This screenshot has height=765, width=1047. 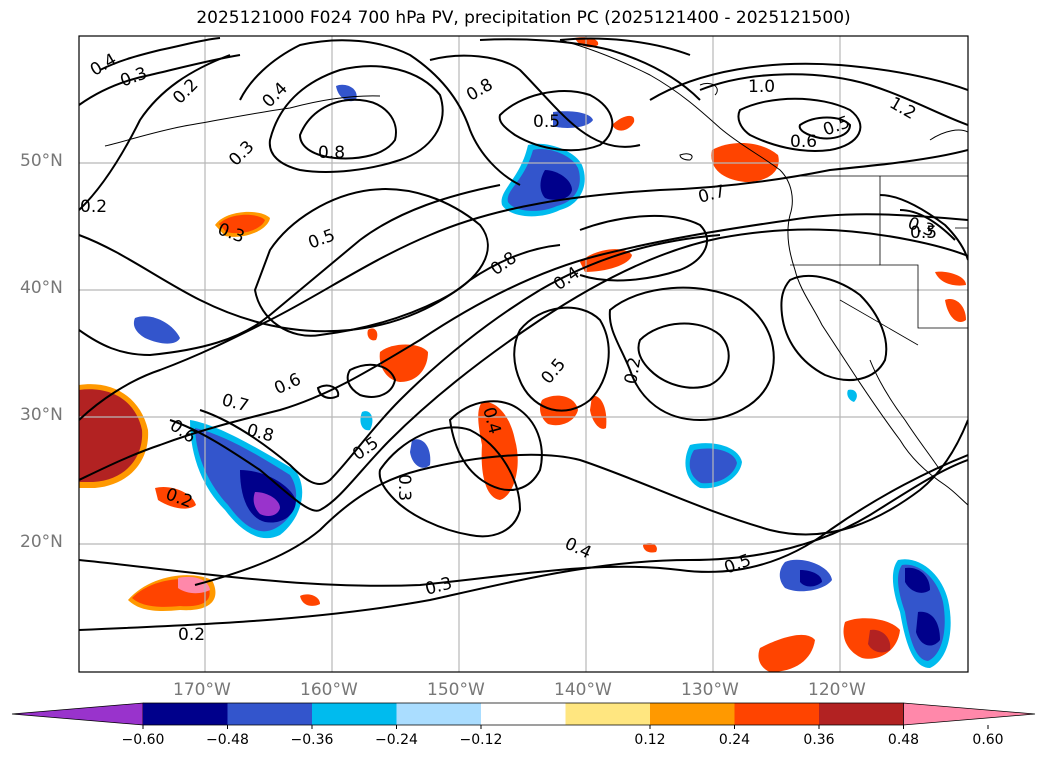 What do you see at coordinates (988, 740) in the screenshot?
I see `colorbar-tick-label: 0.60` at bounding box center [988, 740].